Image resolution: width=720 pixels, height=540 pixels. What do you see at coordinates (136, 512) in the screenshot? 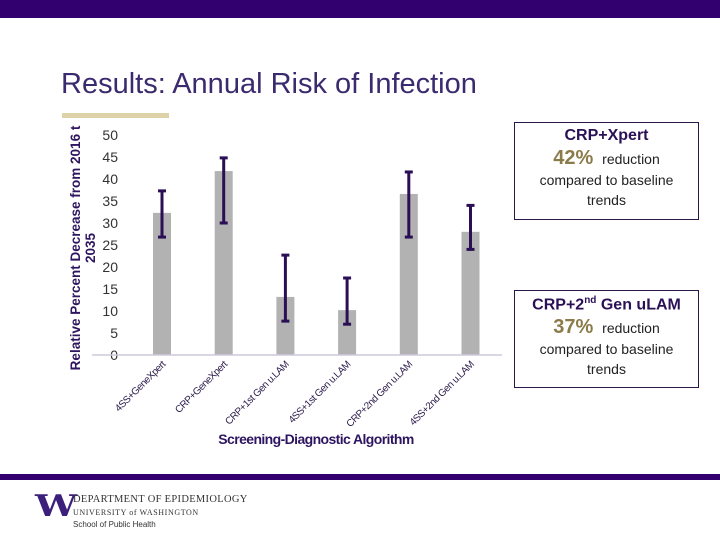
I see `university-name: UNIVERSITY of WASHINGTON` at bounding box center [136, 512].